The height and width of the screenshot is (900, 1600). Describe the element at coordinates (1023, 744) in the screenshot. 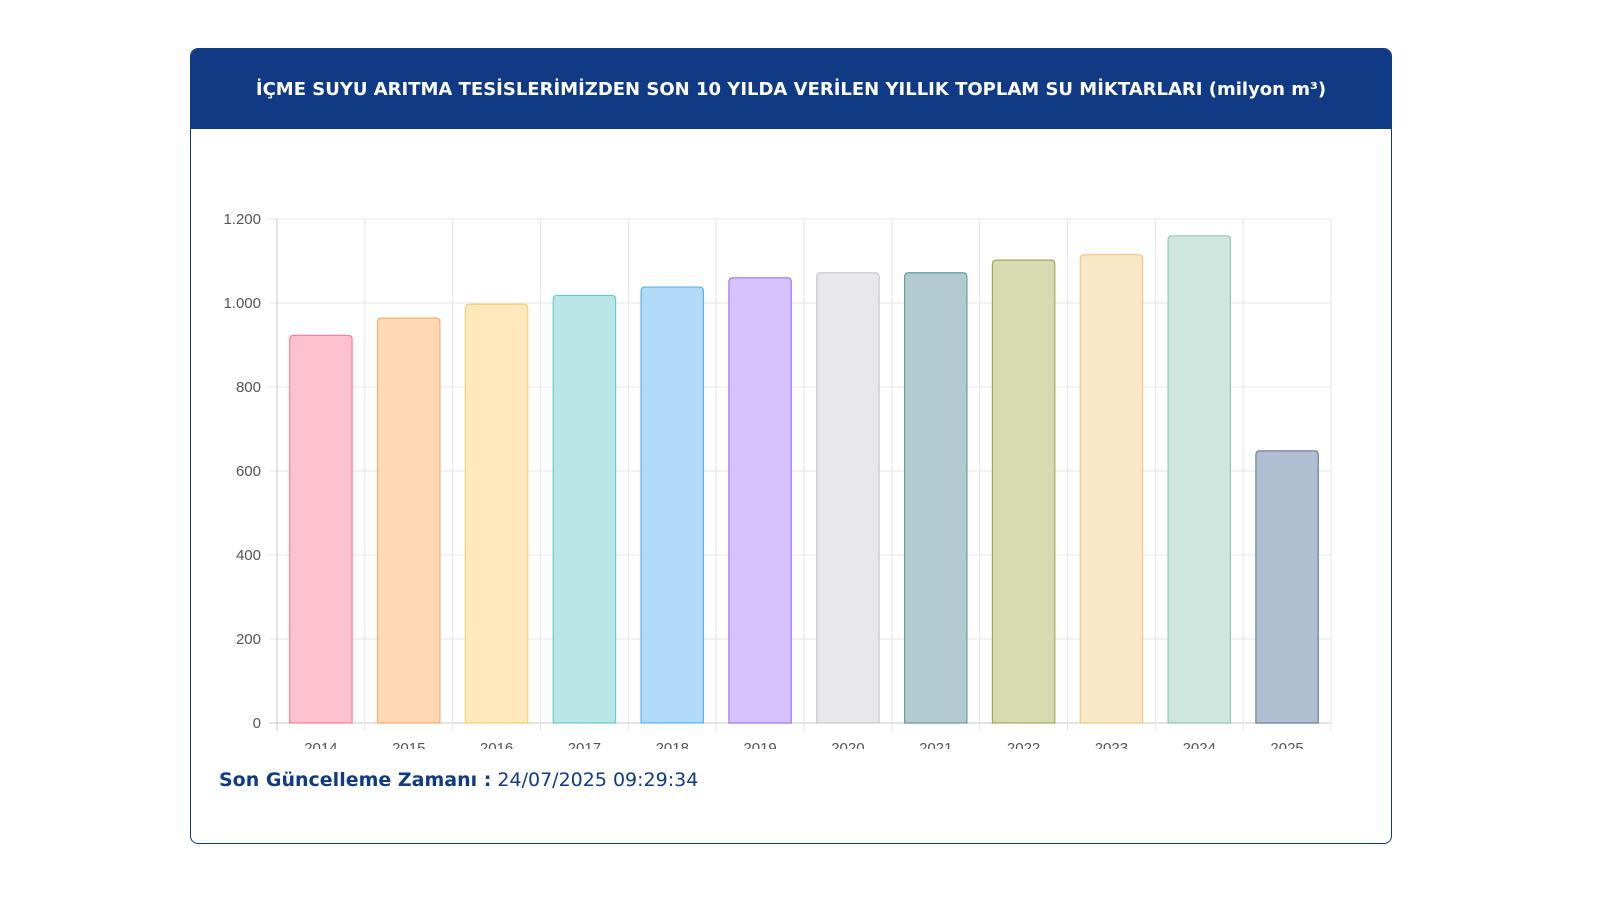

I see `x-tick-label: 2022` at that location.